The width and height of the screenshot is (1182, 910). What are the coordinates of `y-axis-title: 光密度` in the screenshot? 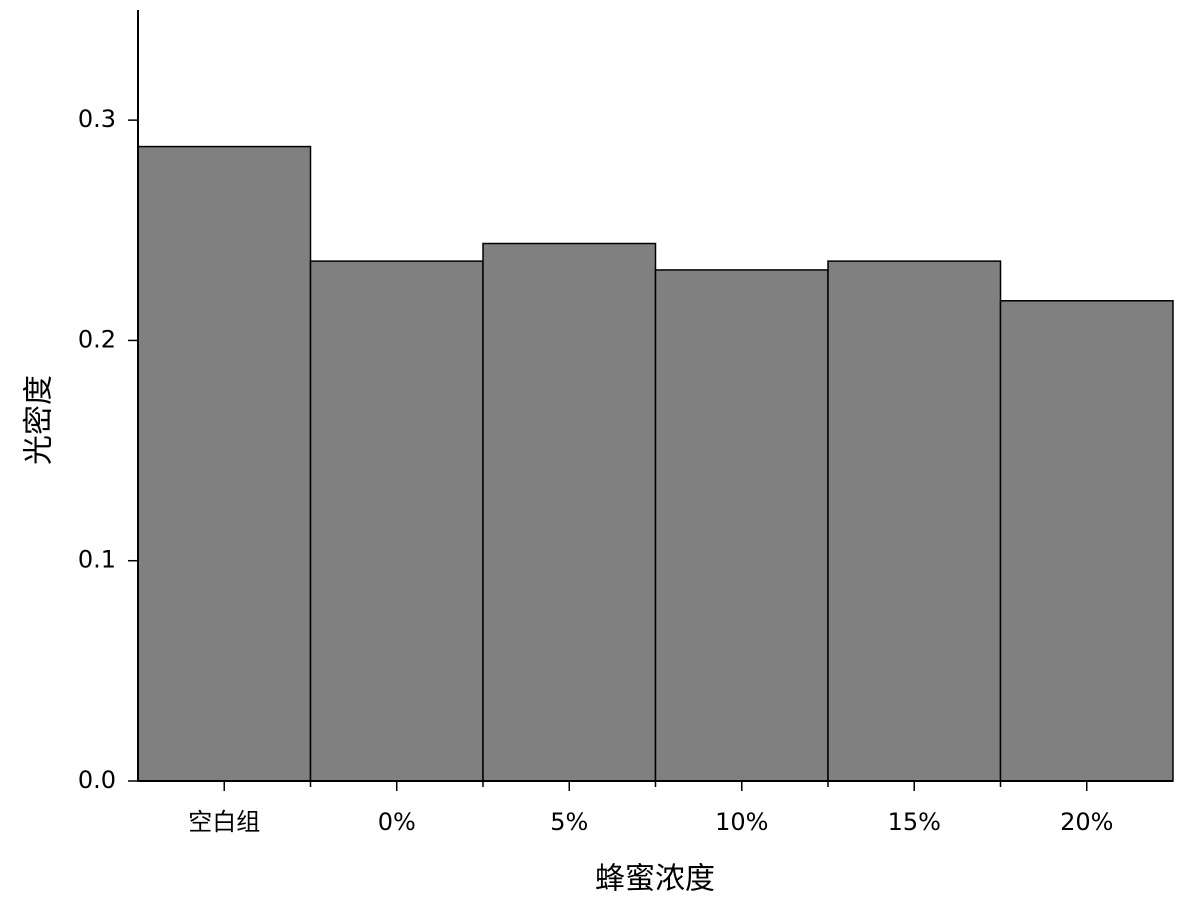 It's located at (39, 420).